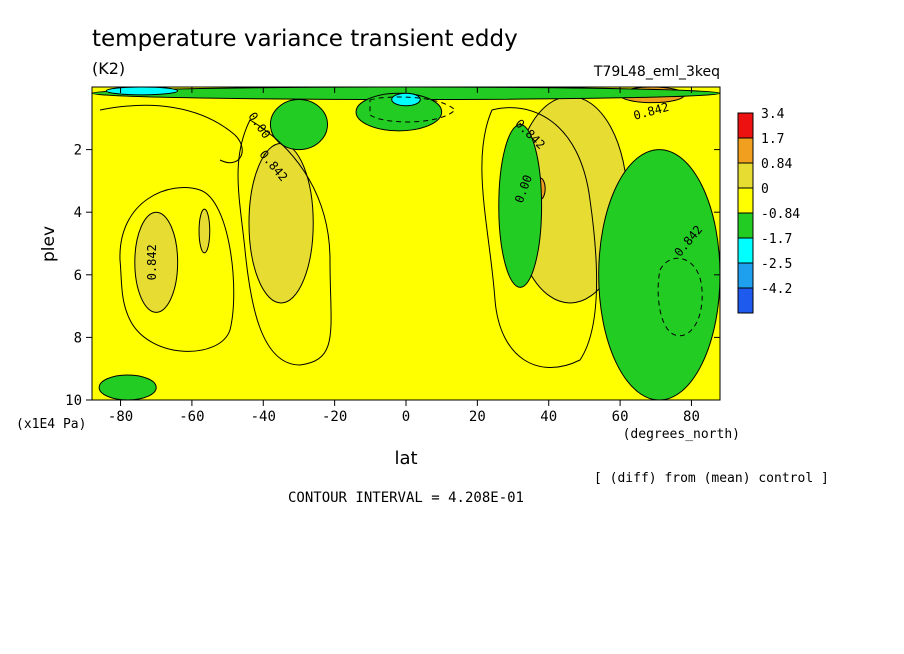 Image resolution: width=904 pixels, height=654 pixels. What do you see at coordinates (776, 289) in the screenshot?
I see `legend-label: -4.2` at bounding box center [776, 289].